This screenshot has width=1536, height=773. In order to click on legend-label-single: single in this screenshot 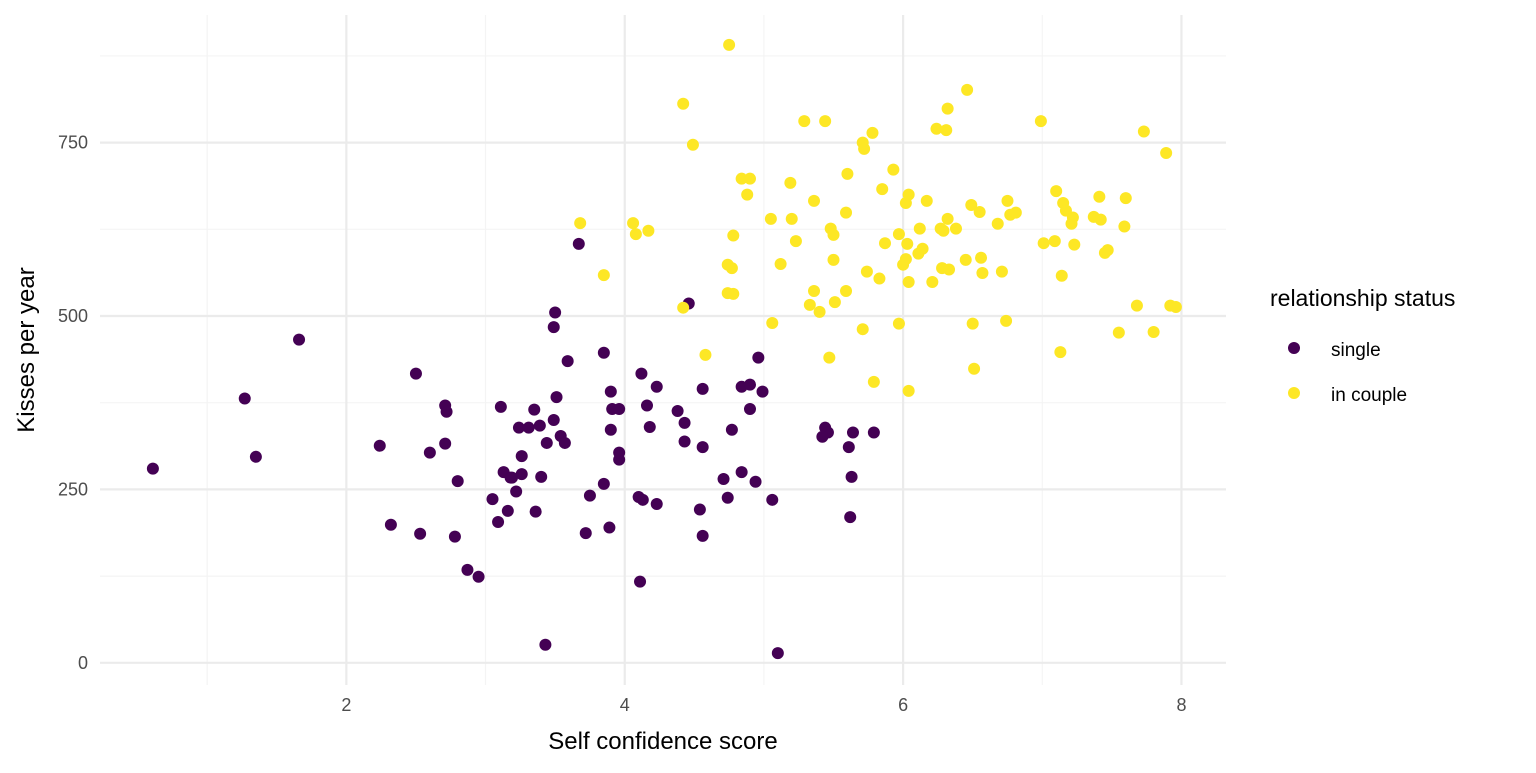, I will do `click(1356, 350)`.